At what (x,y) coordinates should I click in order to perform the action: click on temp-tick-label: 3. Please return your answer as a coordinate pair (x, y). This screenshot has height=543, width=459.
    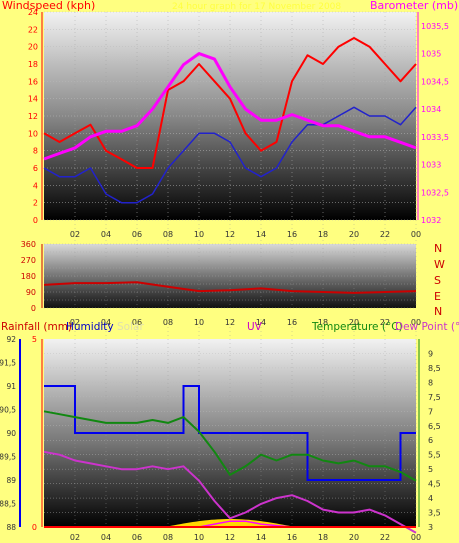
    Looking at the image, I should click on (430, 527).